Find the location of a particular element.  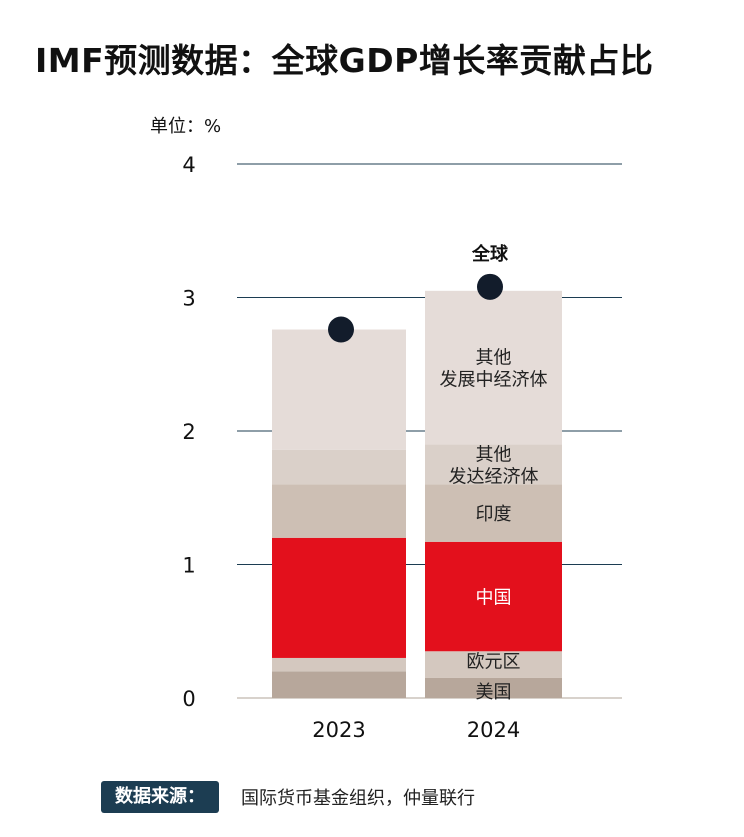

bar-2024-india is located at coordinates (493, 513).